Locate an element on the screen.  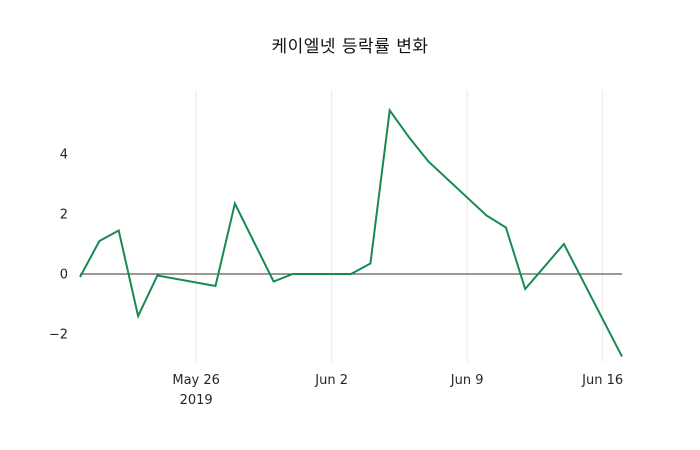
x-tick-sublabel: 2019 is located at coordinates (196, 400).